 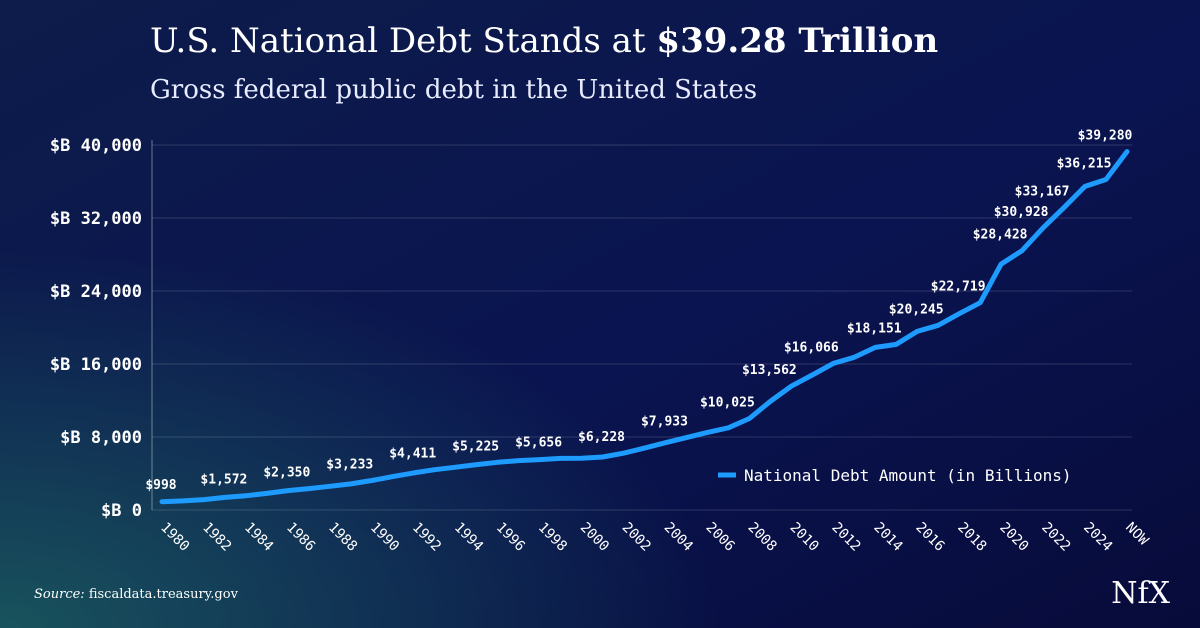 I want to click on title-highlight: $39.28 Trillion, so click(x=797, y=41).